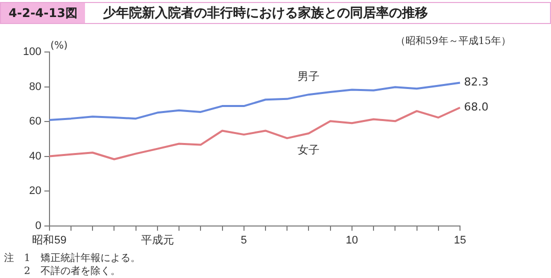 This screenshot has width=551, height=278. I want to click on y-tick-label: 20, so click(35, 191).